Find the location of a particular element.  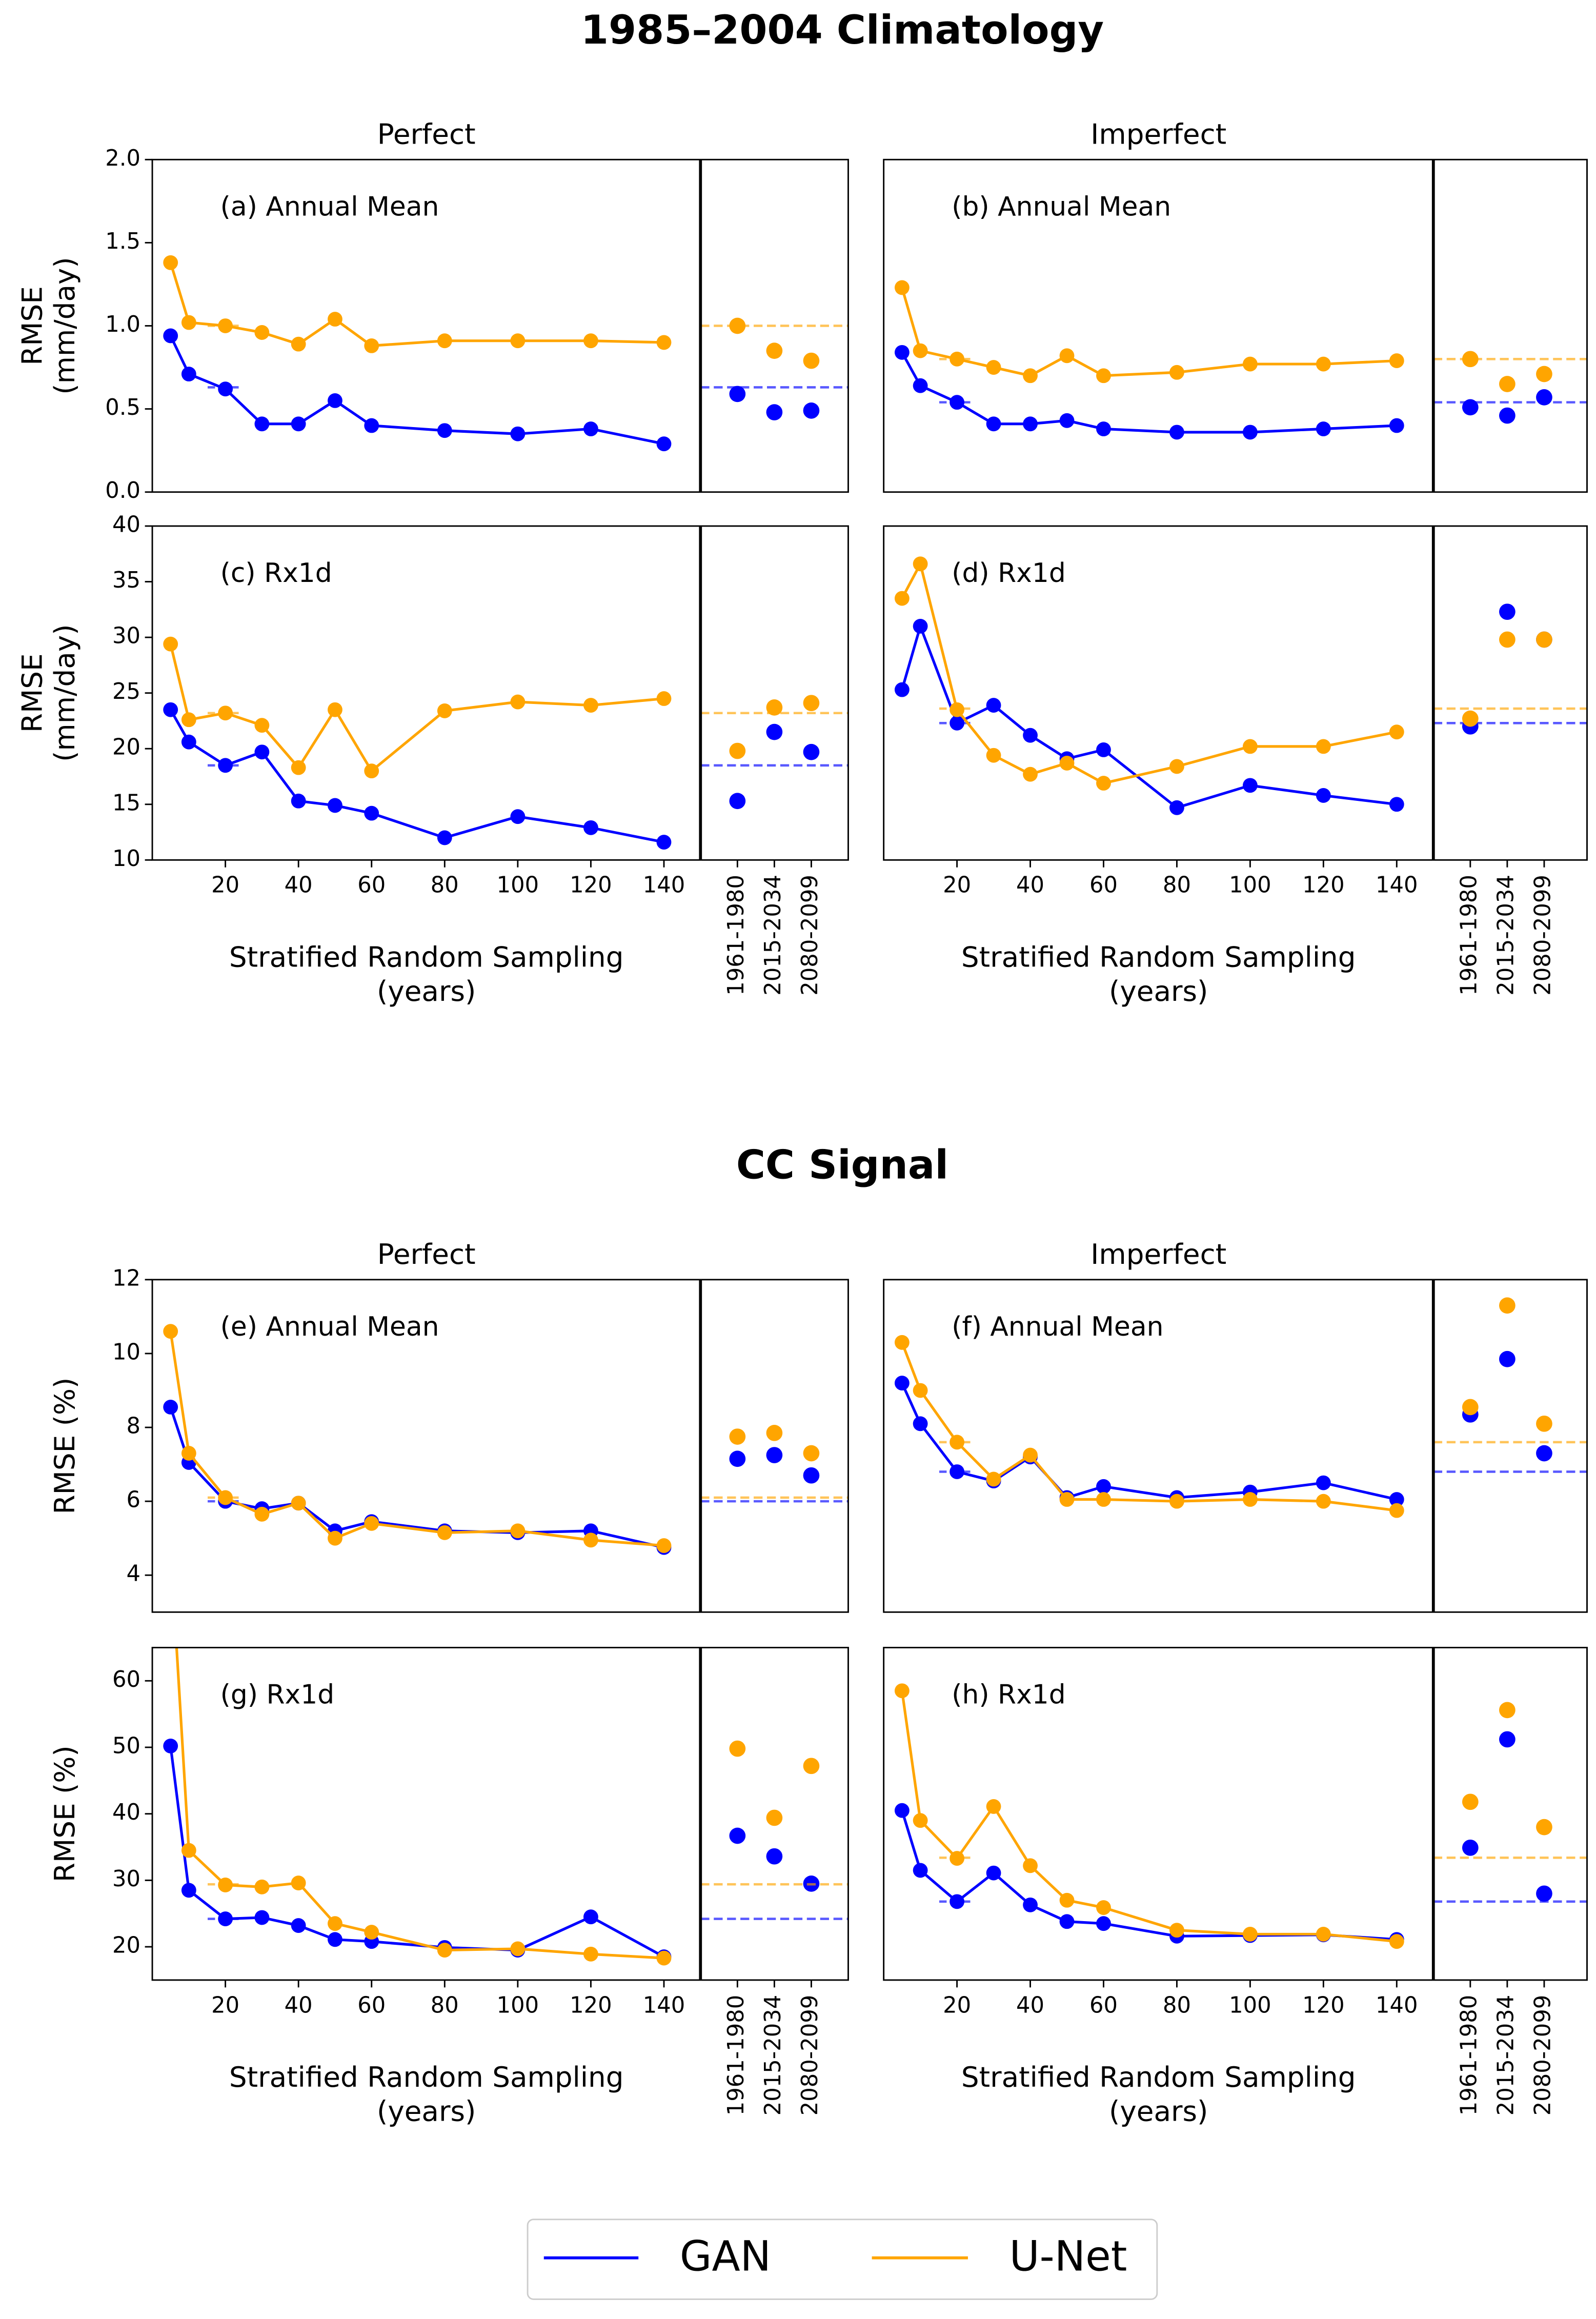

section-title: CC Signal is located at coordinates (842, 1165).